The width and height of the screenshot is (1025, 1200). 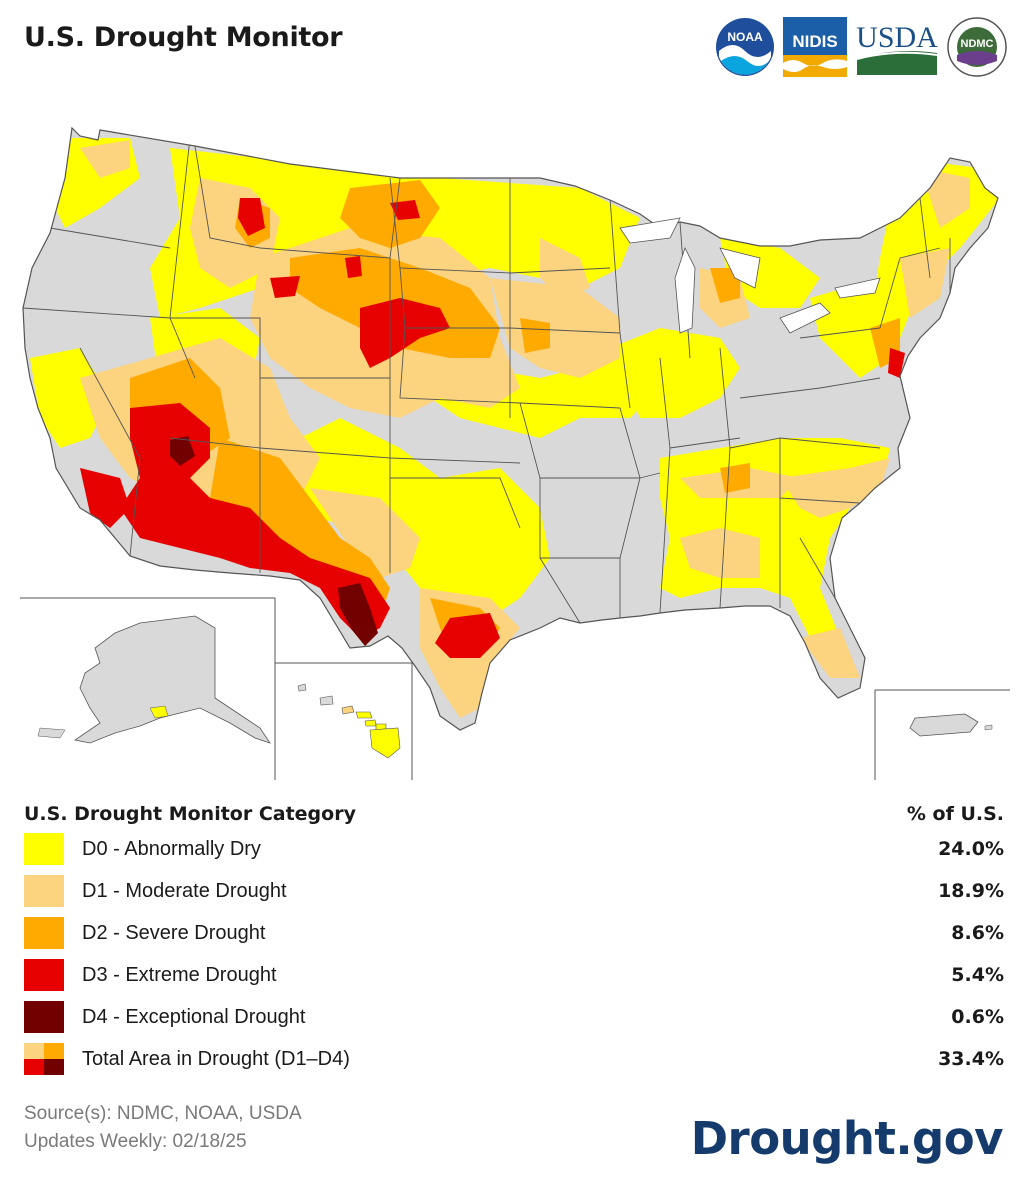 What do you see at coordinates (194, 1016) in the screenshot?
I see `legend-label: D4 - Exceptional Drought` at bounding box center [194, 1016].